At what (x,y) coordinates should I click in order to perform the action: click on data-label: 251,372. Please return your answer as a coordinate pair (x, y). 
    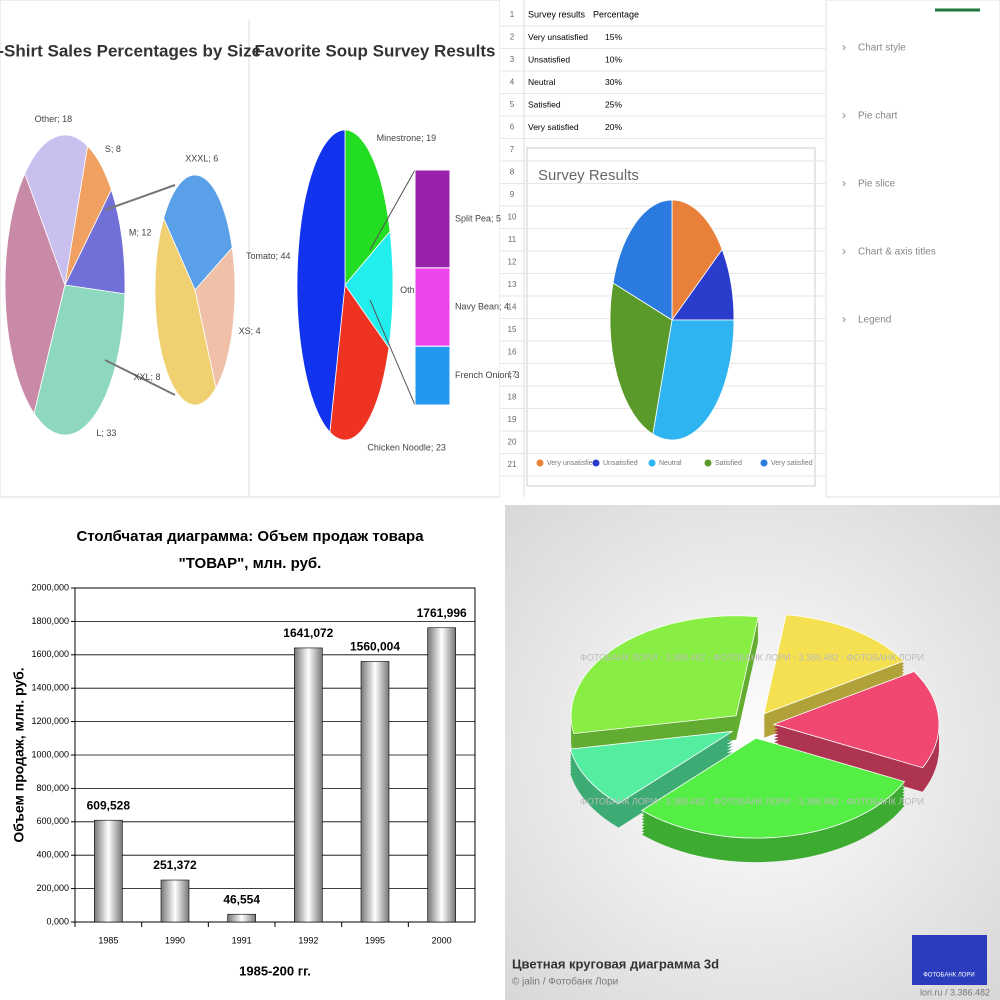
    Looking at the image, I should click on (175, 865).